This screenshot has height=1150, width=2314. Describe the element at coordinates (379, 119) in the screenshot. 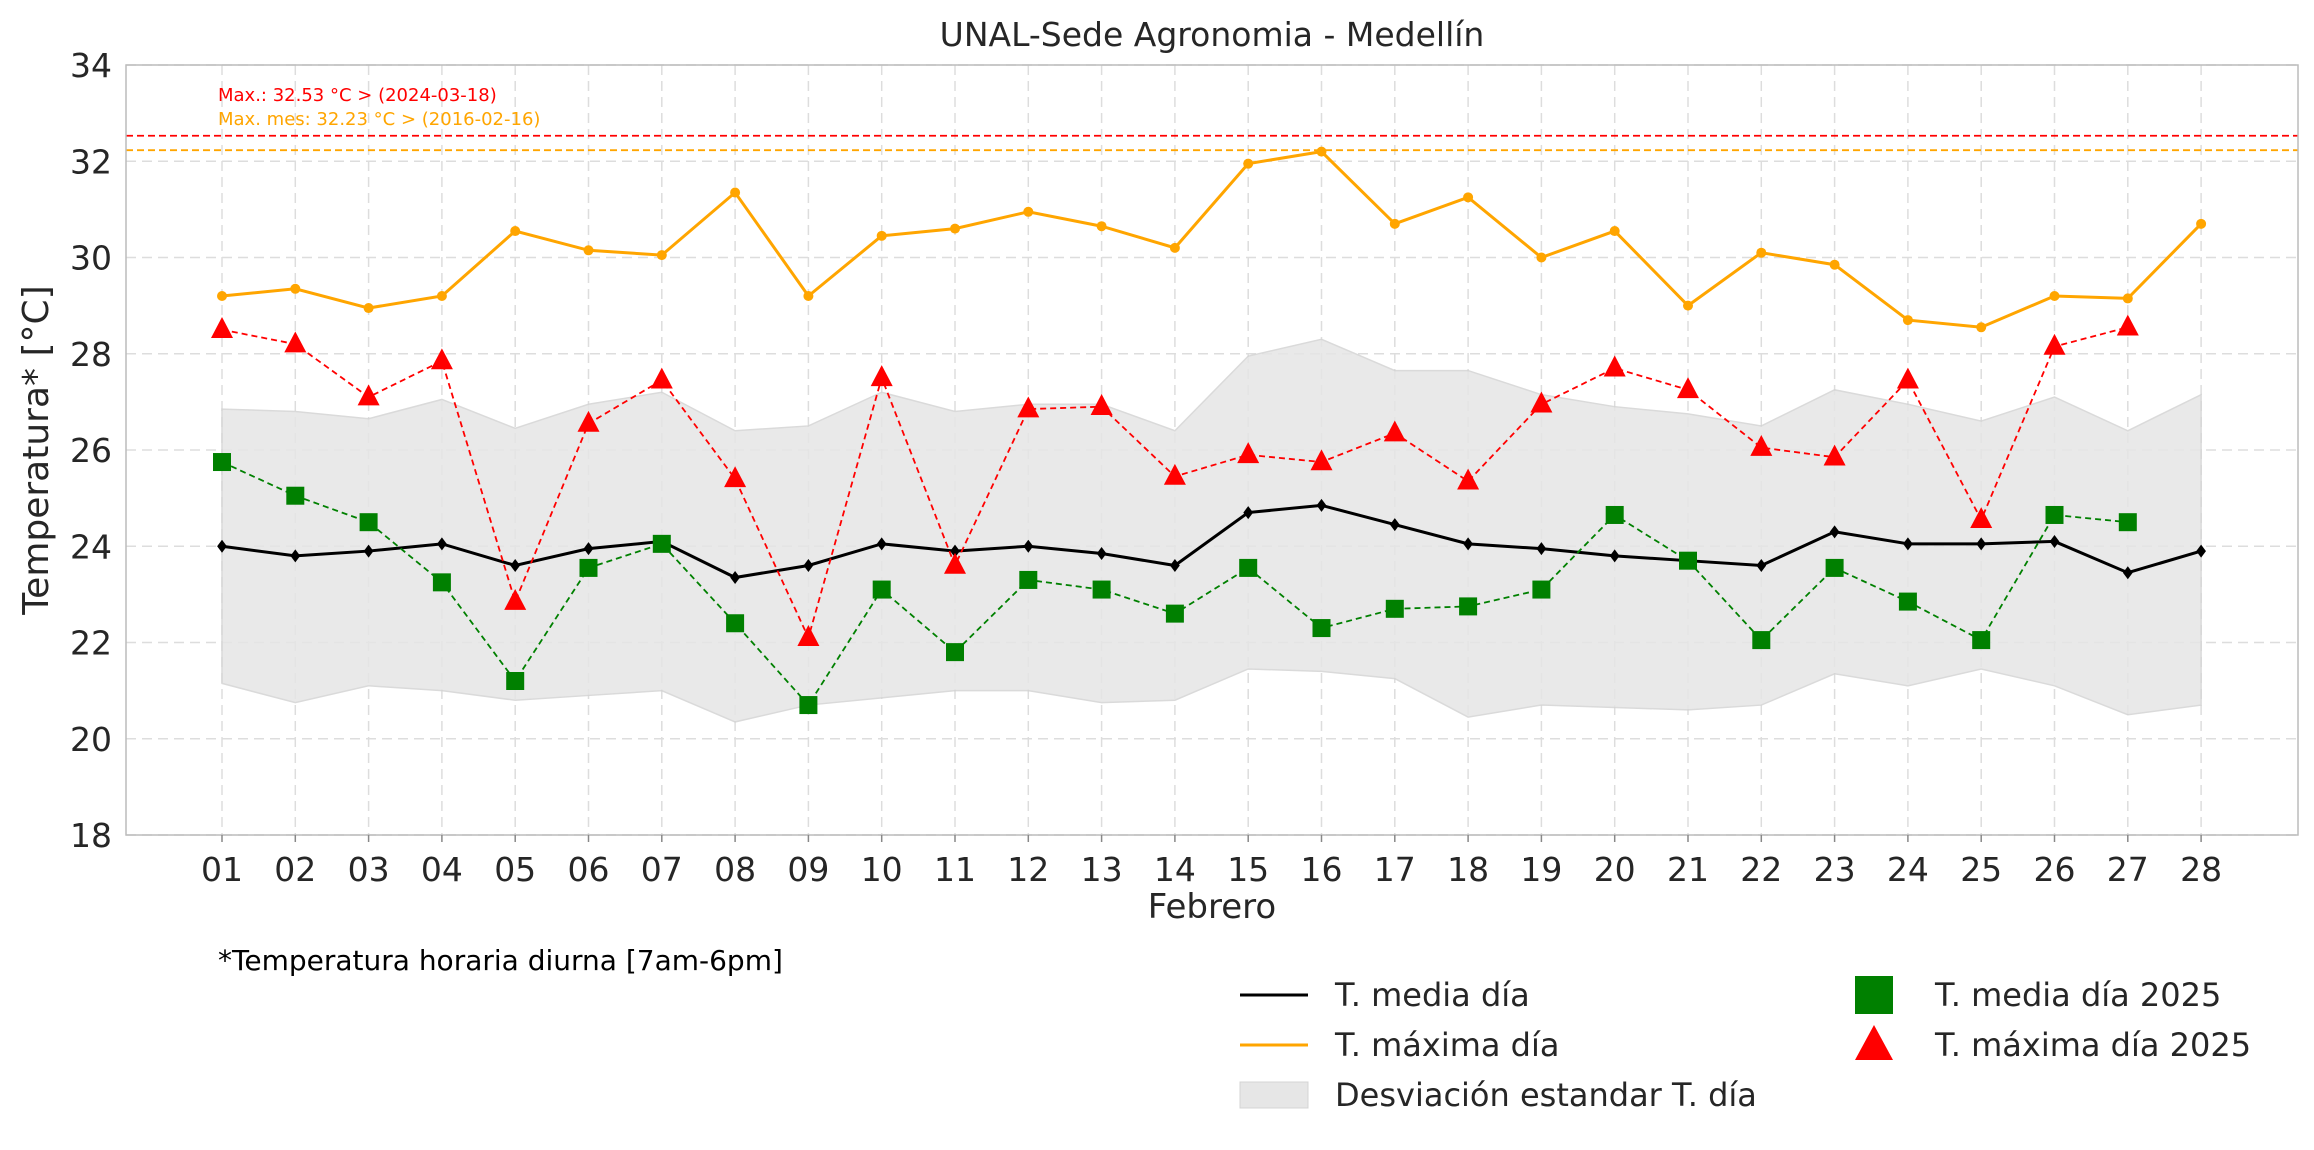

I see `reference-label: Max. mes: 32.23 °C > (2016-02-16)` at that location.